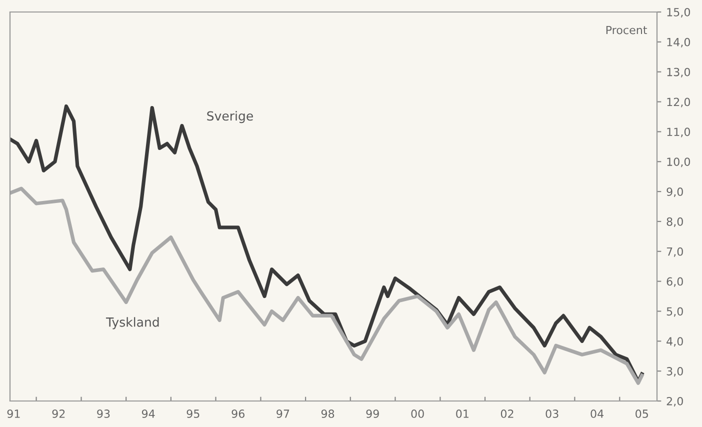 Image resolution: width=702 pixels, height=427 pixels. What do you see at coordinates (678, 13) in the screenshot?
I see `y-tick-label: 15,0` at bounding box center [678, 13].